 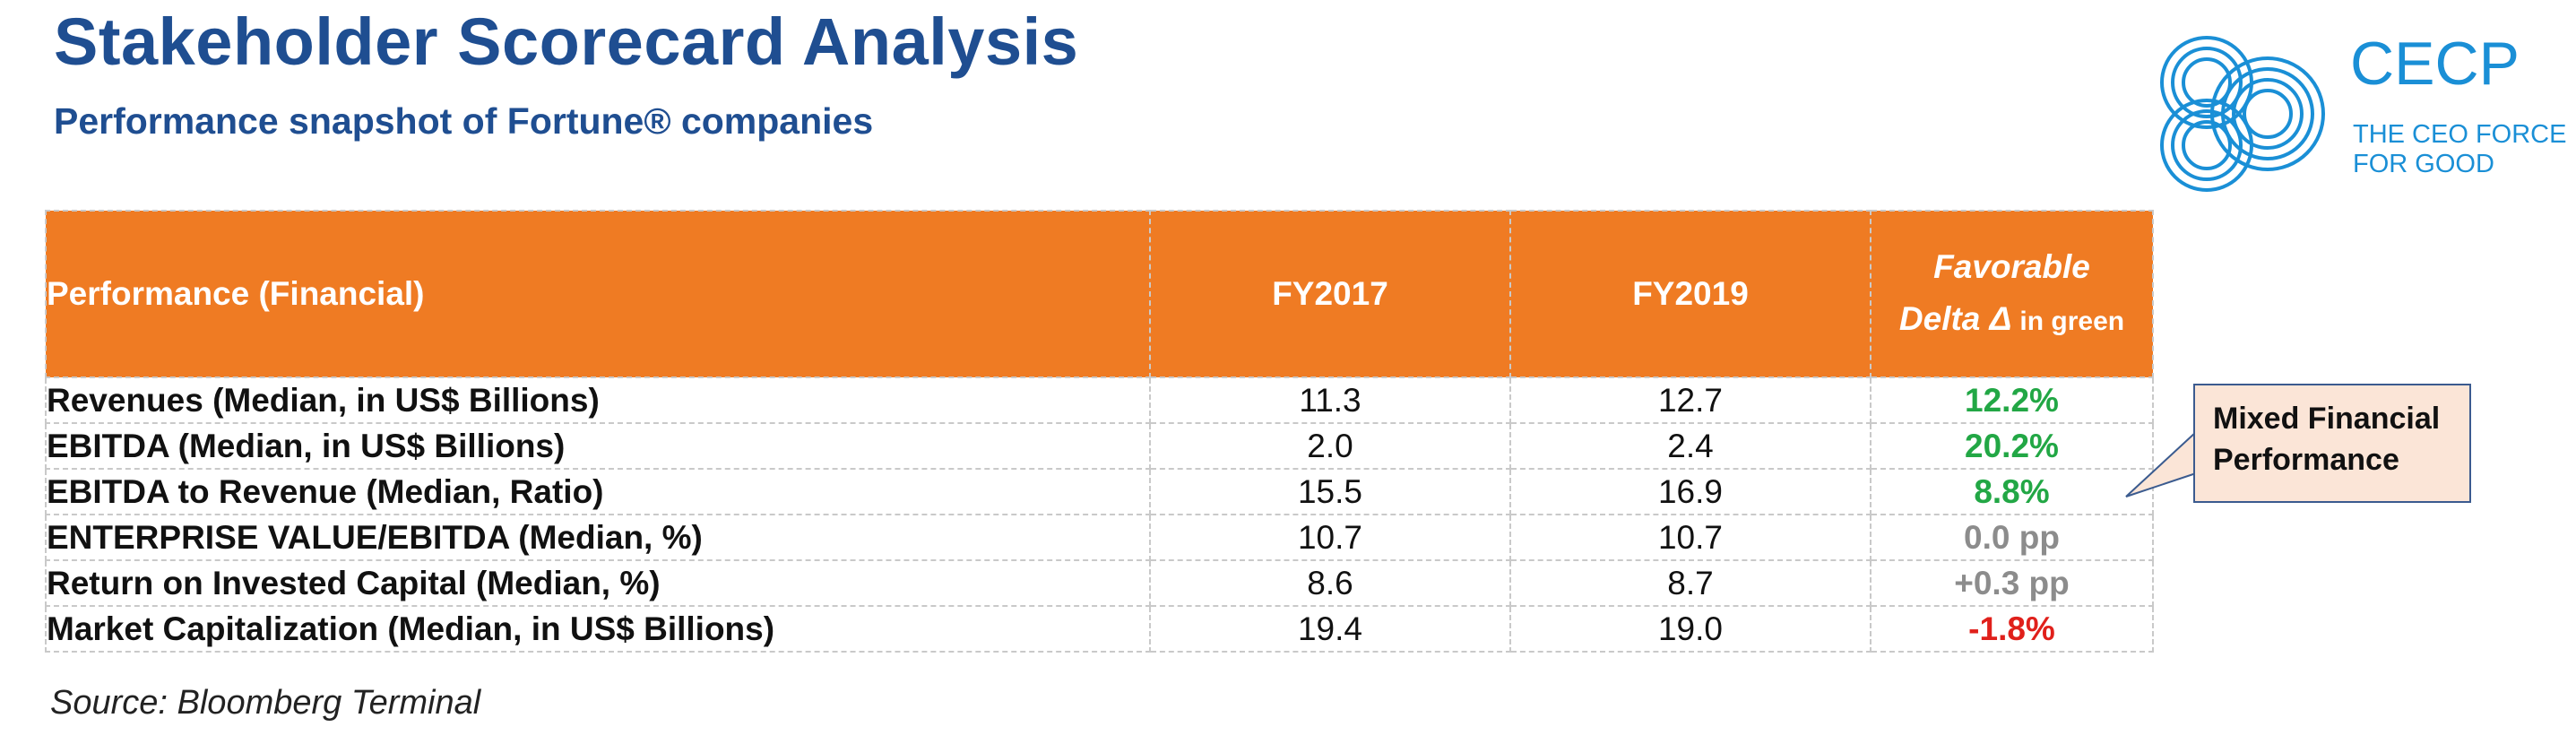 I want to click on row-delta: +0.3 pp, so click(x=2012, y=583).